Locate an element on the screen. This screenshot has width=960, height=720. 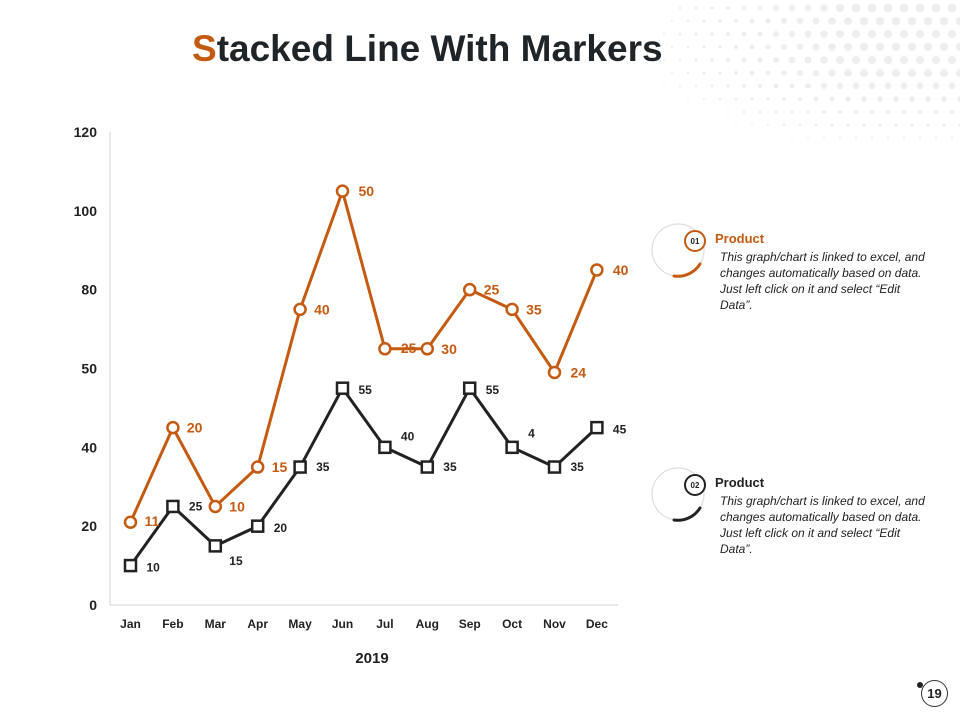
series-2-data-label: 45 is located at coordinates (620, 430).